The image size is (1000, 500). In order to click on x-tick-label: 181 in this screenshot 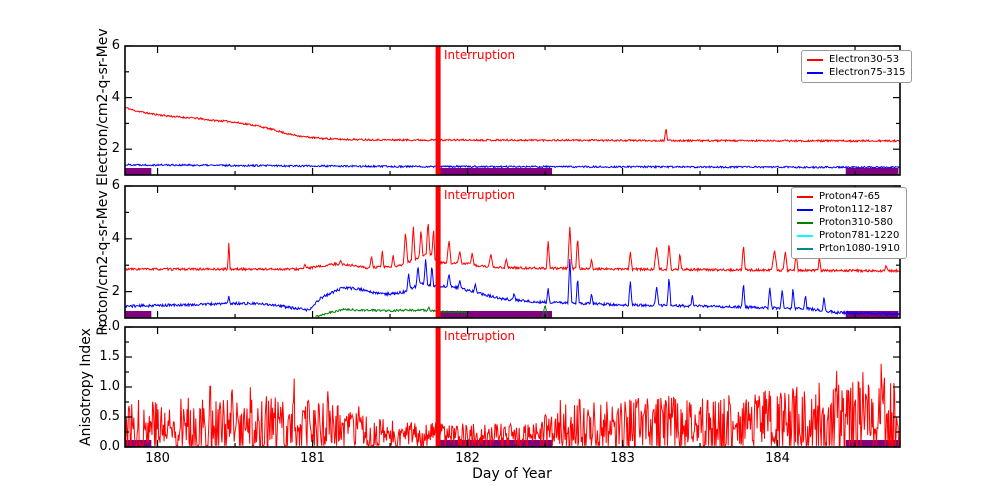, I will do `click(312, 458)`.